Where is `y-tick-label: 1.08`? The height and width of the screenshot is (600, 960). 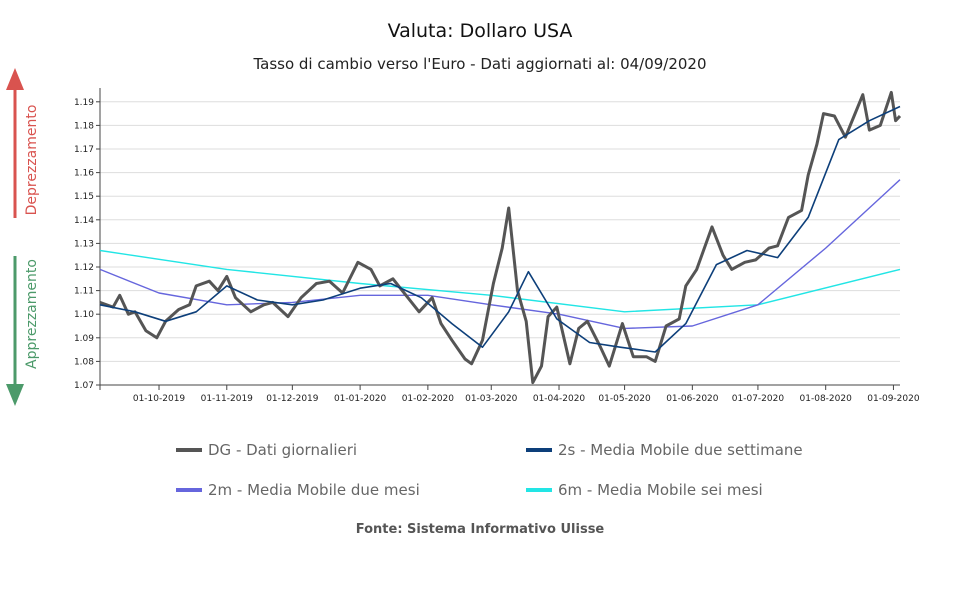
y-tick-label: 1.08 is located at coordinates (84, 362).